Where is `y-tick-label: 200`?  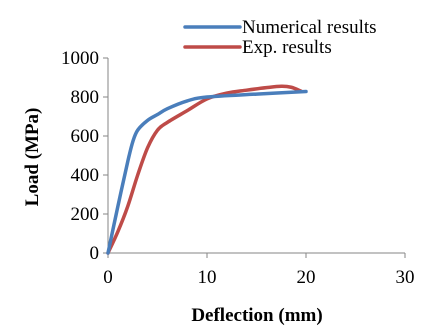 y-tick-label: 200 is located at coordinates (85, 214).